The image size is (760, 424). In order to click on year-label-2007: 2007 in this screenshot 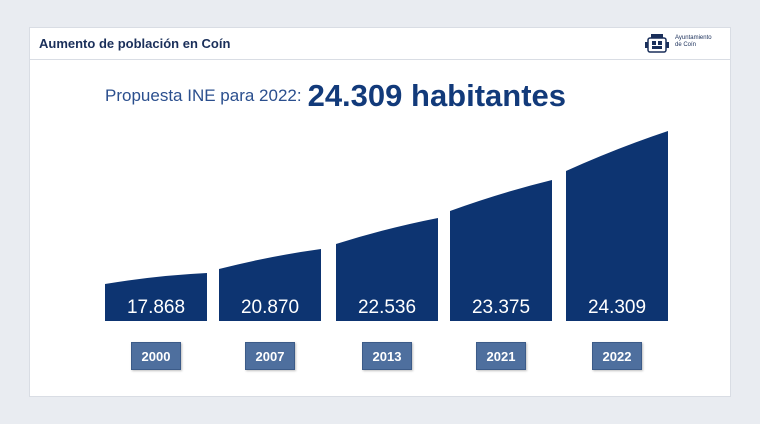, I will do `click(270, 356)`.